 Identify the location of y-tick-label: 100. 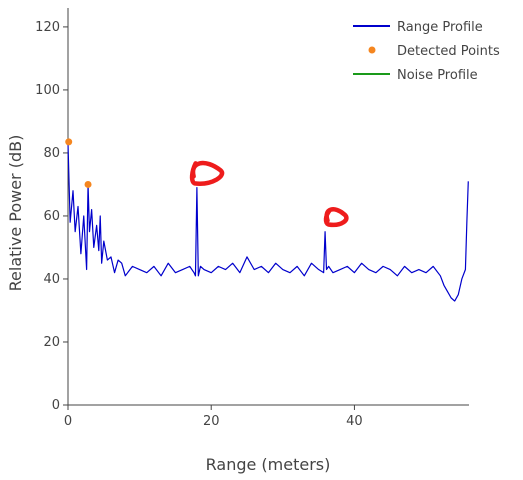
(47, 90).